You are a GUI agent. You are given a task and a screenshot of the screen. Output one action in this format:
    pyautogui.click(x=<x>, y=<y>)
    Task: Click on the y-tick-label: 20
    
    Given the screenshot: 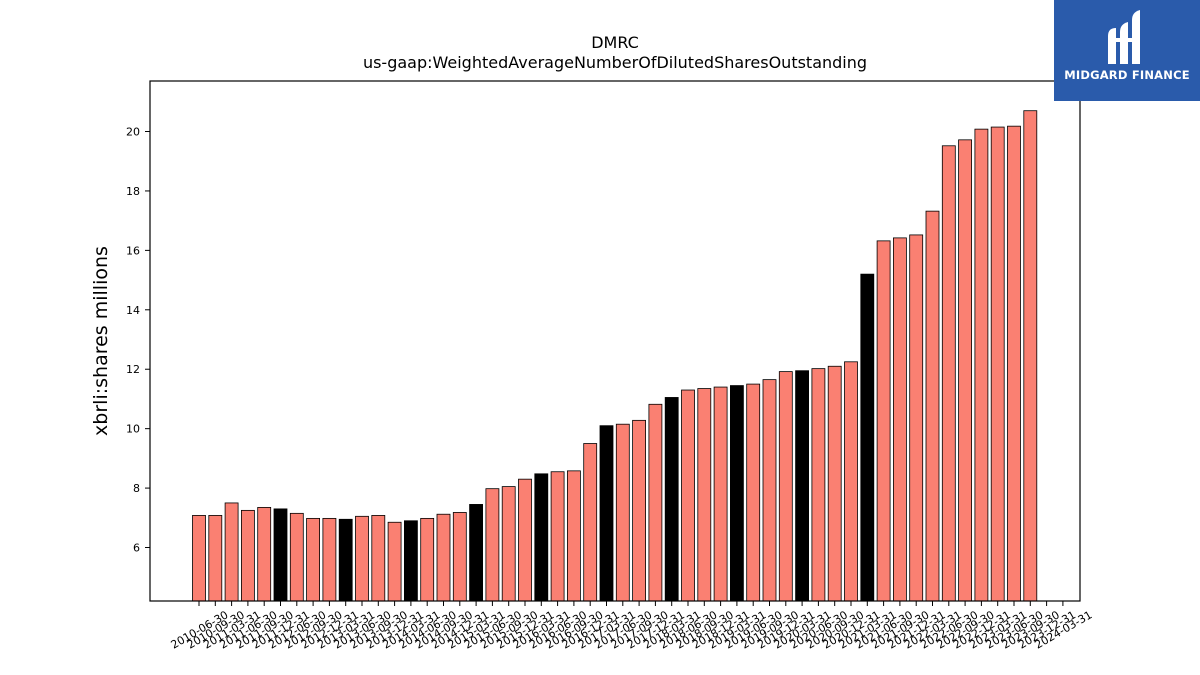 What is the action you would take?
    pyautogui.click(x=133, y=132)
    